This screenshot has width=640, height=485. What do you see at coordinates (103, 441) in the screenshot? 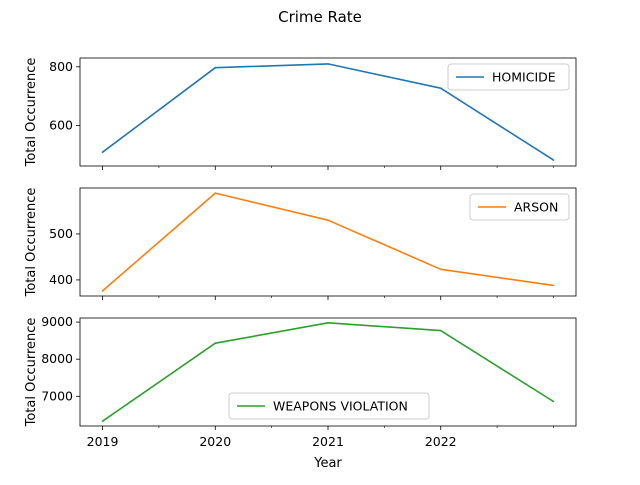
I see `x-tick-label: 2019` at bounding box center [103, 441].